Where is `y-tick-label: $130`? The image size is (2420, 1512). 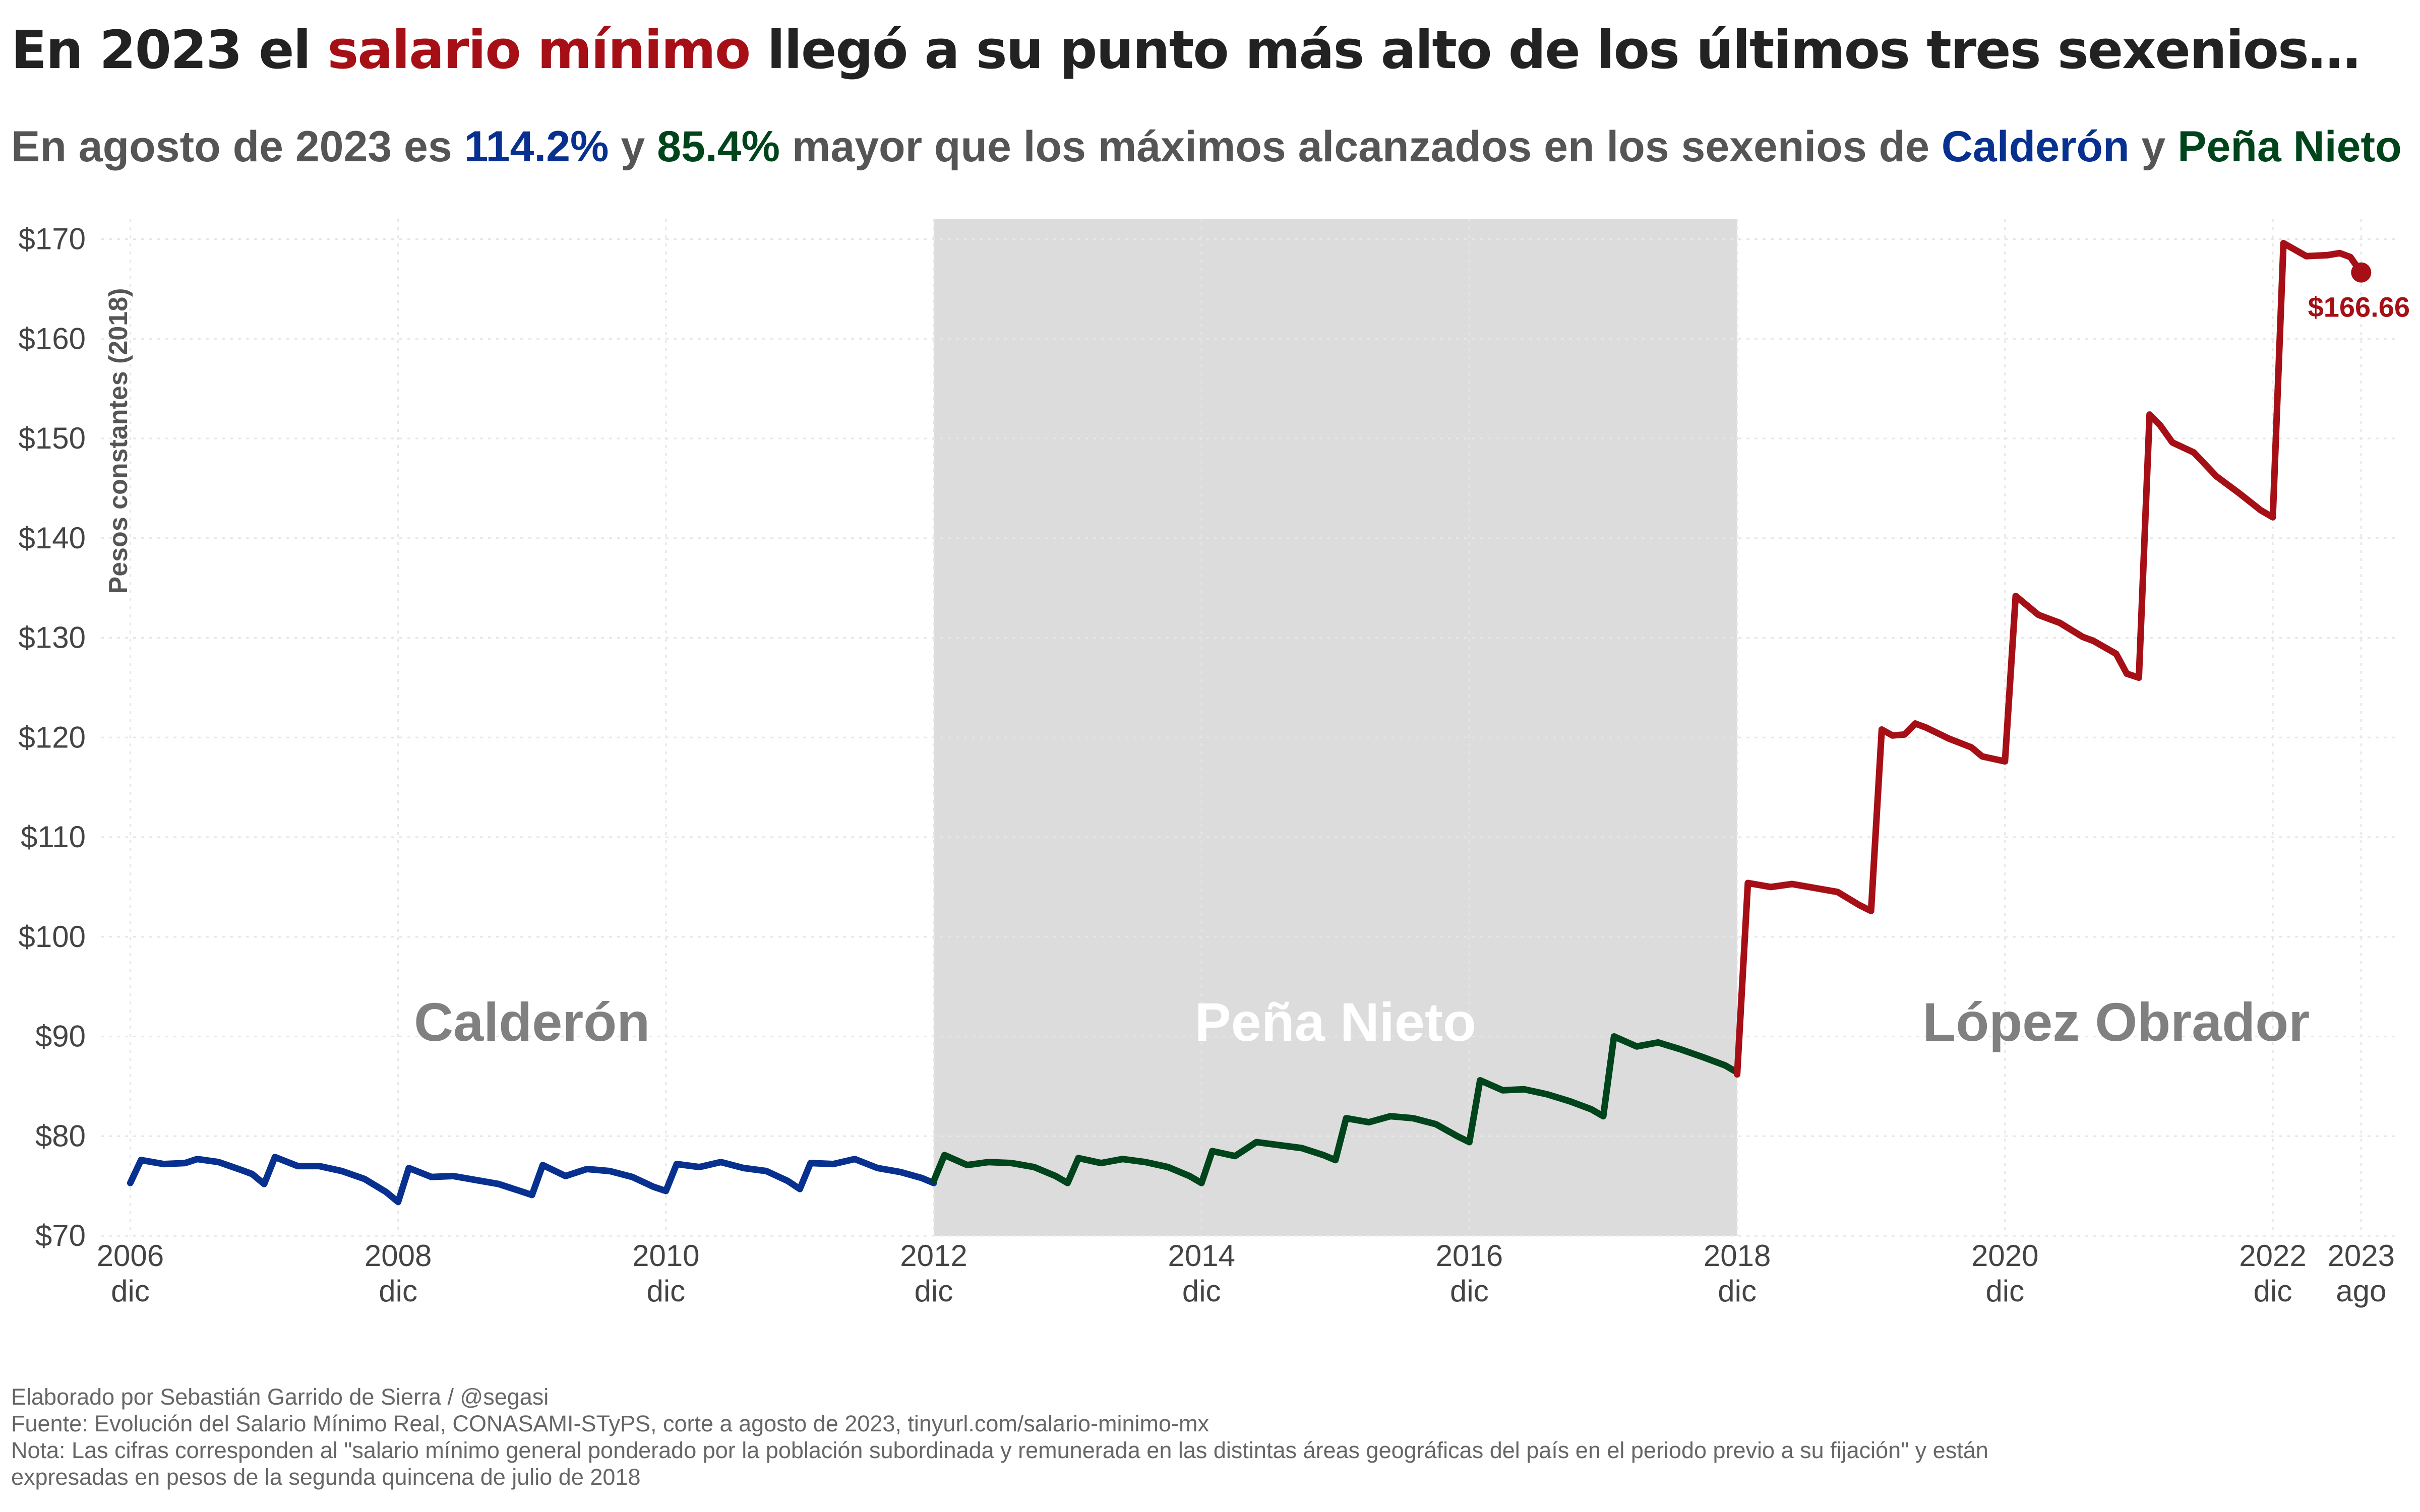 y-tick-label: $130 is located at coordinates (52, 638).